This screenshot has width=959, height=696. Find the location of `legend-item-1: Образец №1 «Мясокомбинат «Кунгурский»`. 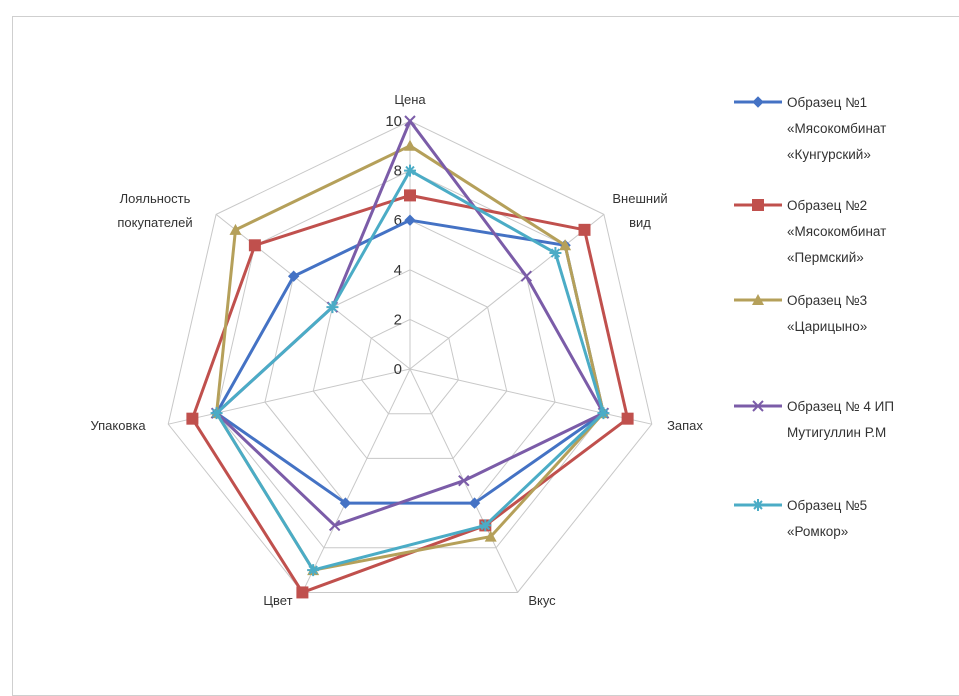

legend-item-1: Образец №1 «Мясокомбинат «Кунгурский» is located at coordinates (810, 128).